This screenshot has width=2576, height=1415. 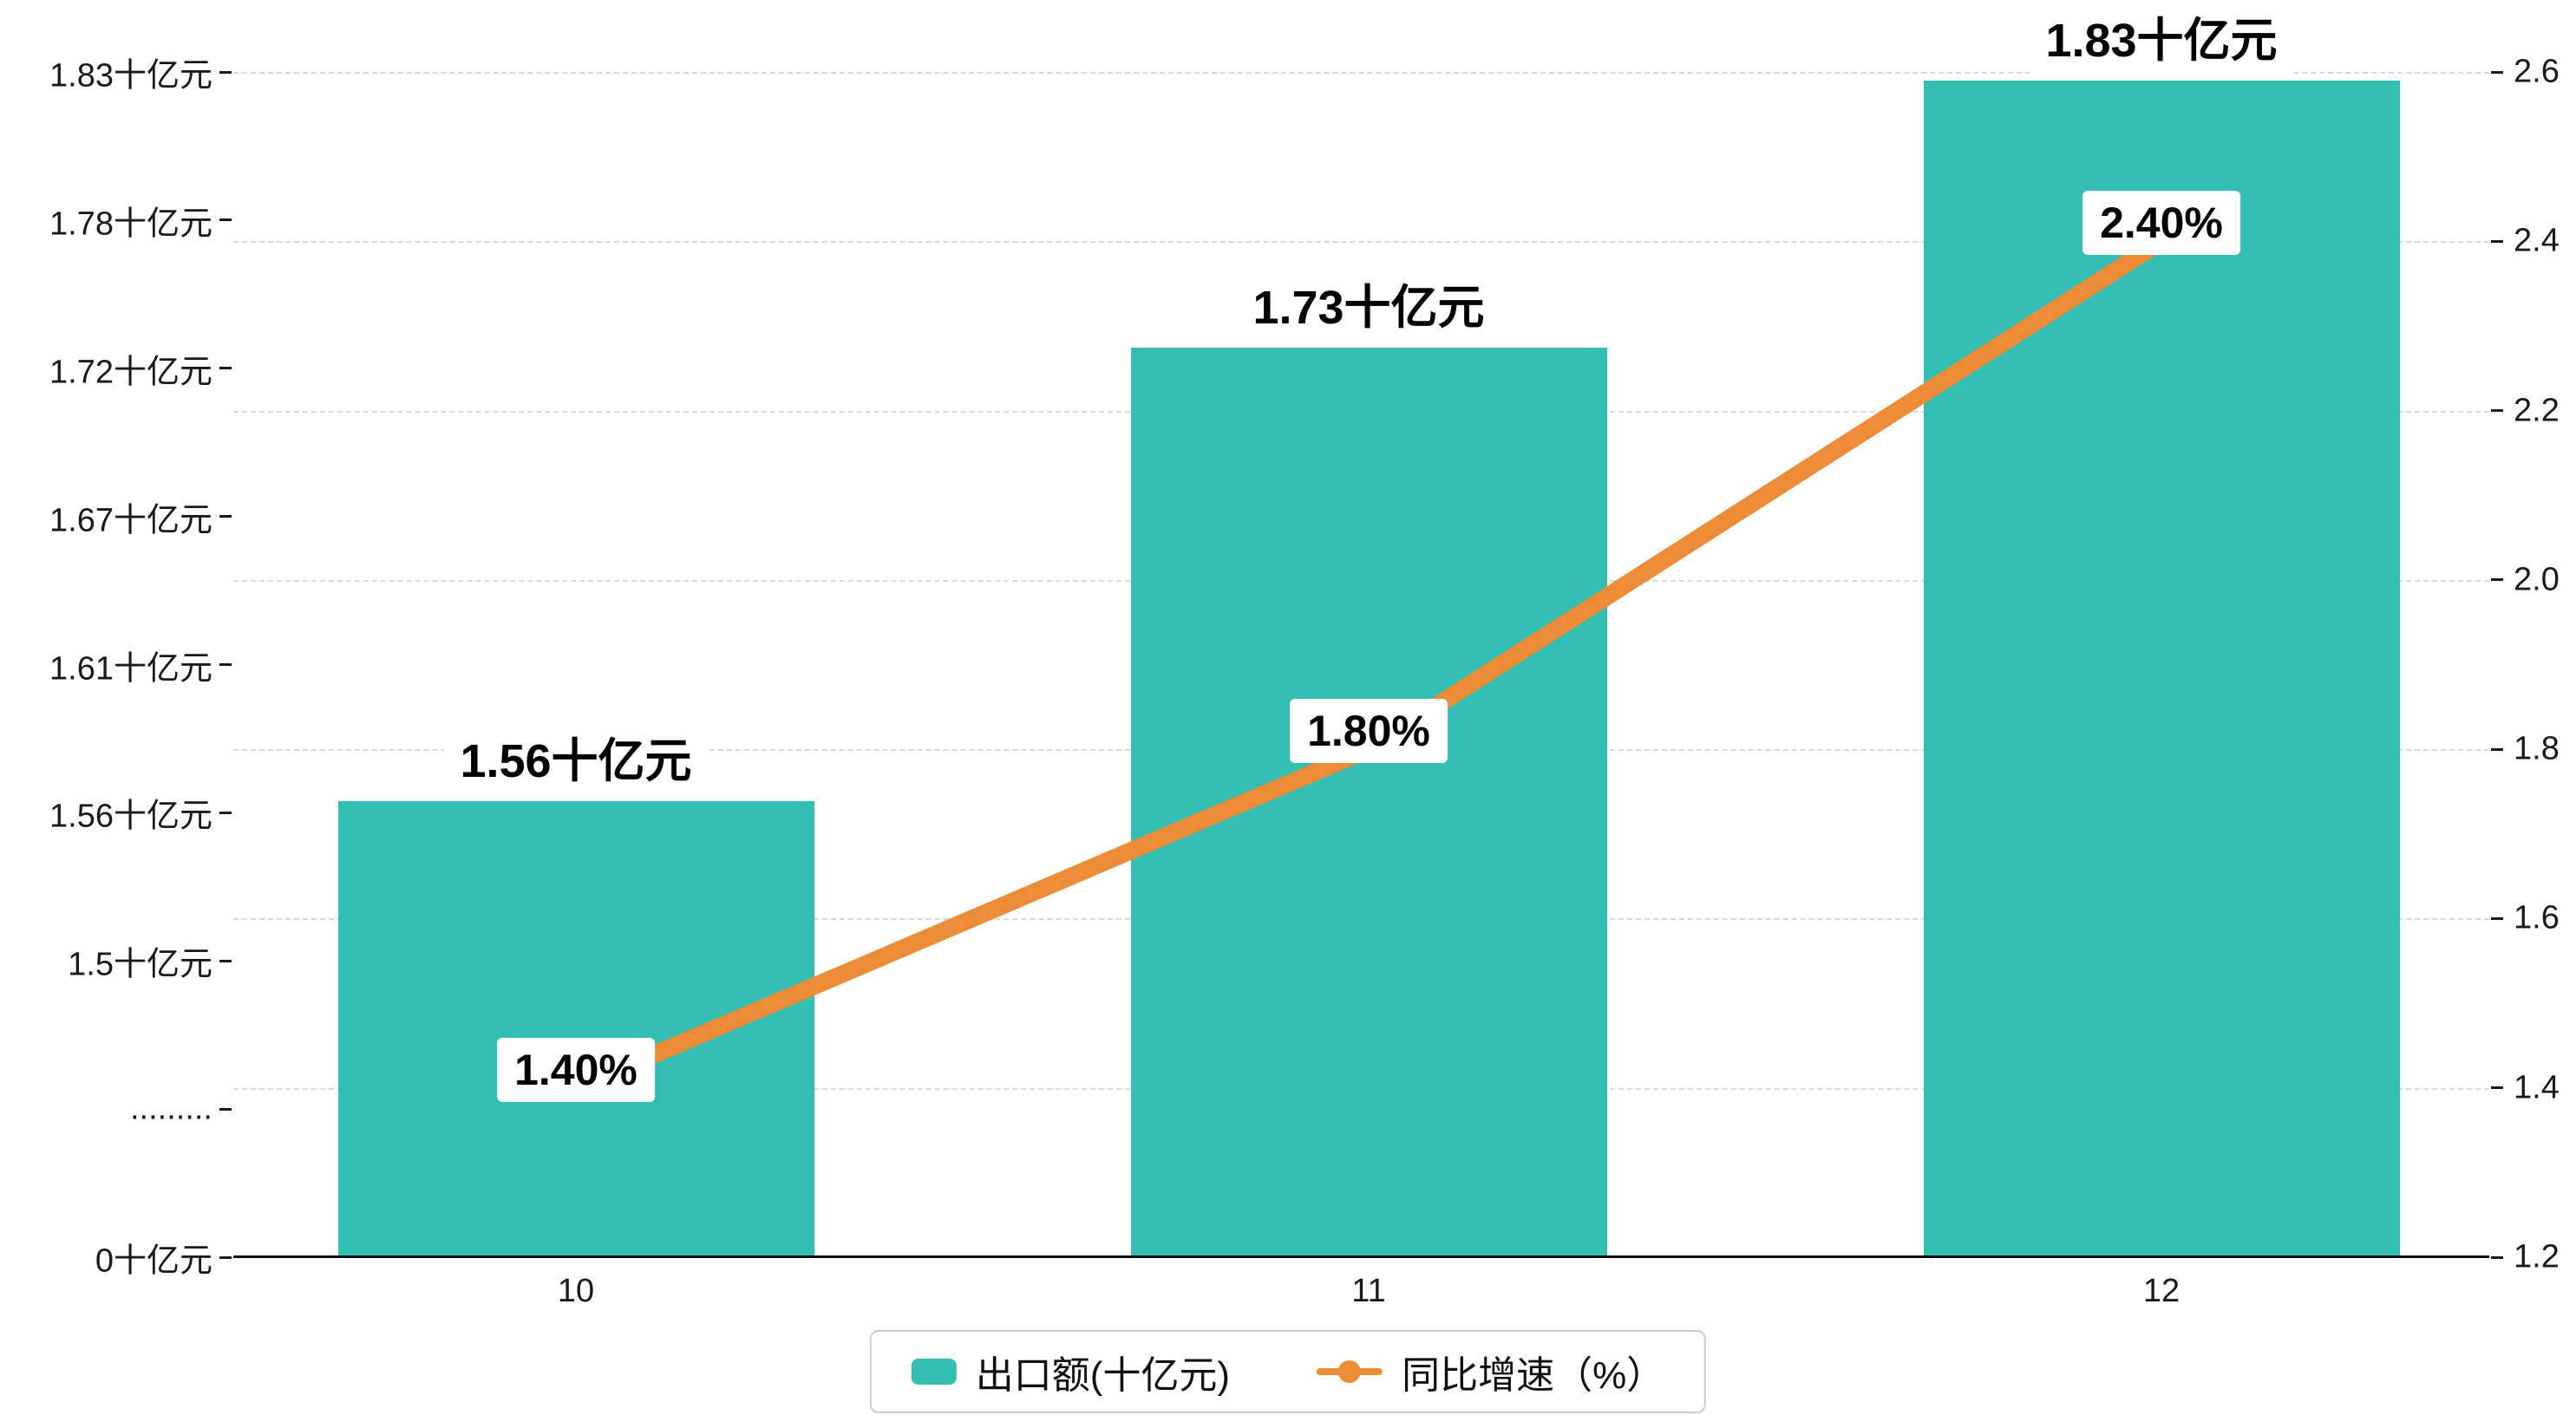 I want to click on x-axis-label: 11, so click(x=1368, y=1291).